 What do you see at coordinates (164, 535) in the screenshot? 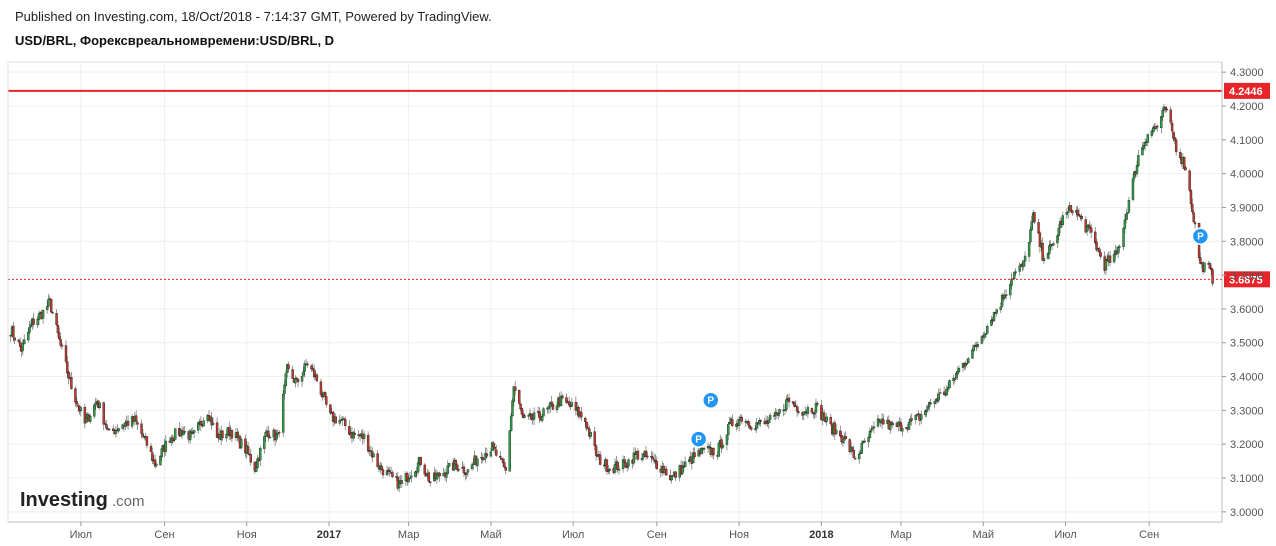
I see `x-tick-label: Сен` at bounding box center [164, 535].